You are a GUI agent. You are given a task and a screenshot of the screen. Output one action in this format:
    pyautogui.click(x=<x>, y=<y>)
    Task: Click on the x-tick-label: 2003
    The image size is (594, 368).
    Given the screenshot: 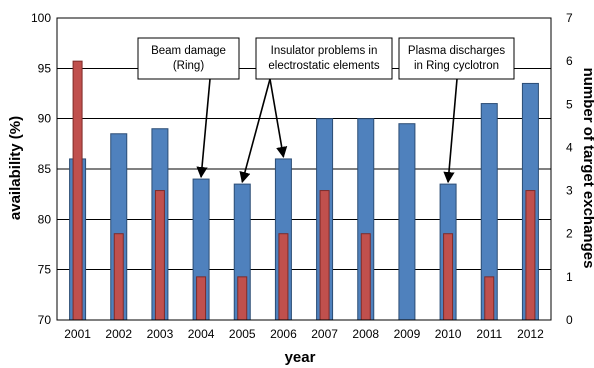 What is the action you would take?
    pyautogui.click(x=160, y=334)
    